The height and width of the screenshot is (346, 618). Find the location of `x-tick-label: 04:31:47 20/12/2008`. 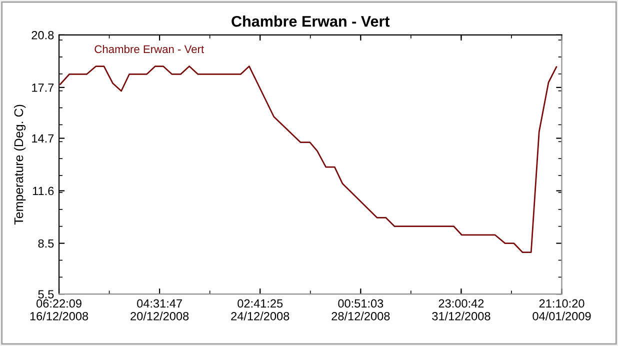

x-tick-label: 04:31:47 20/12/2008 is located at coordinates (159, 309).